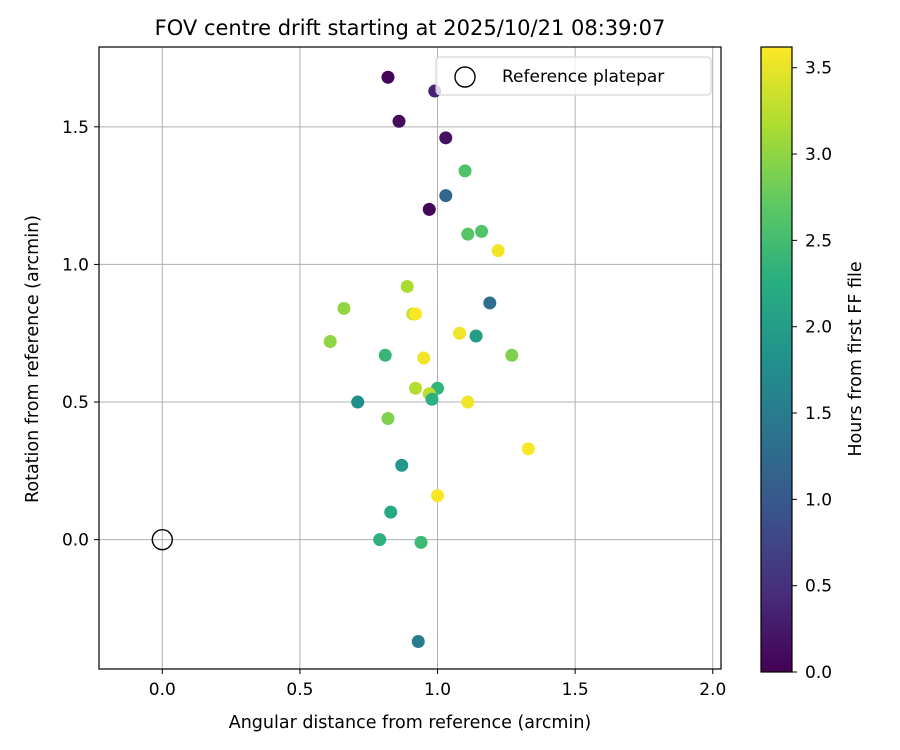  What do you see at coordinates (75, 541) in the screenshot?
I see `y-tick-label: 0.0` at bounding box center [75, 541].